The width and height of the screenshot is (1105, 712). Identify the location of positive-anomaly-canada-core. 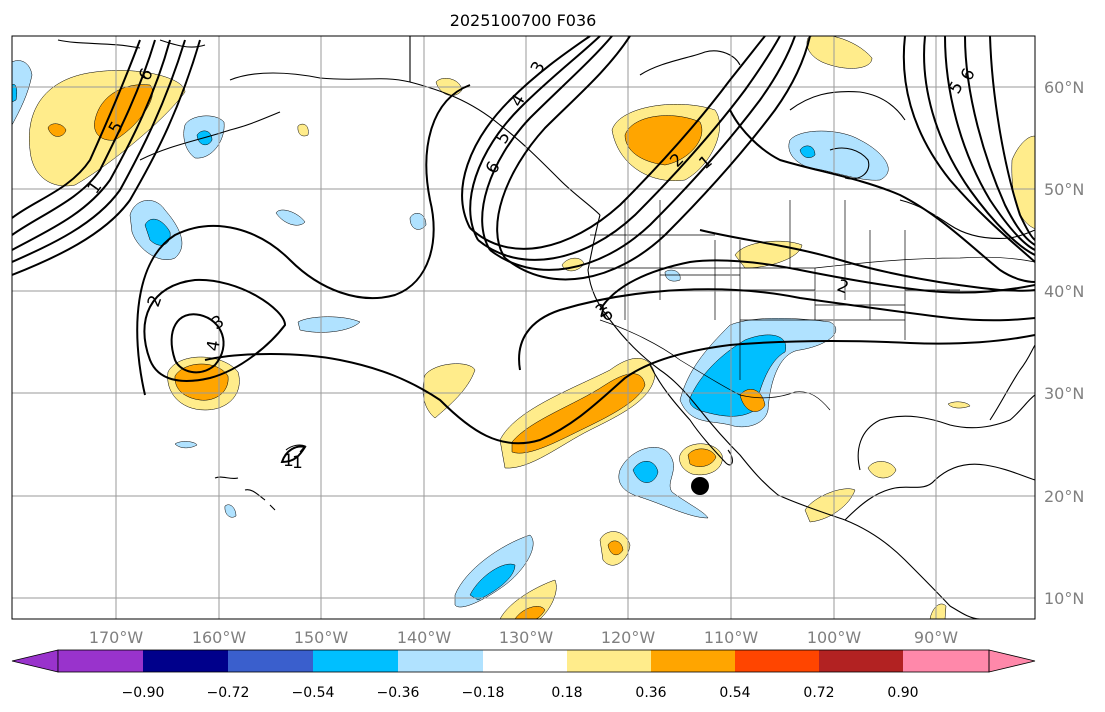
(663, 140).